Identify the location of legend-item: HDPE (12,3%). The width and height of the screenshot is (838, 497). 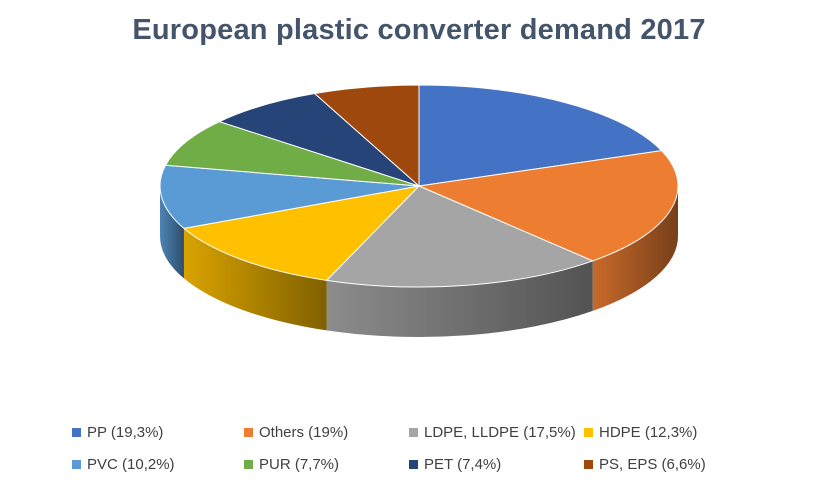
(679, 432).